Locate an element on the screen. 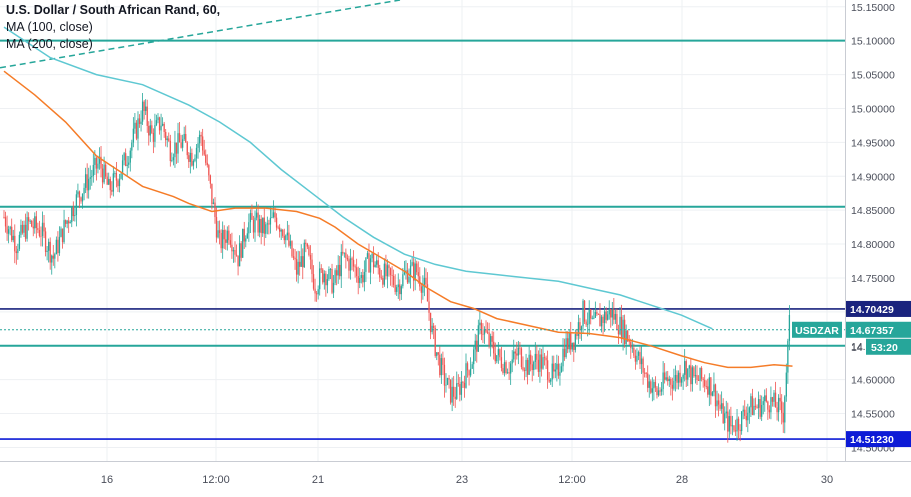  time-axis: 16 12:00 21 23 12:00 28 30 is located at coordinates (455, 474).